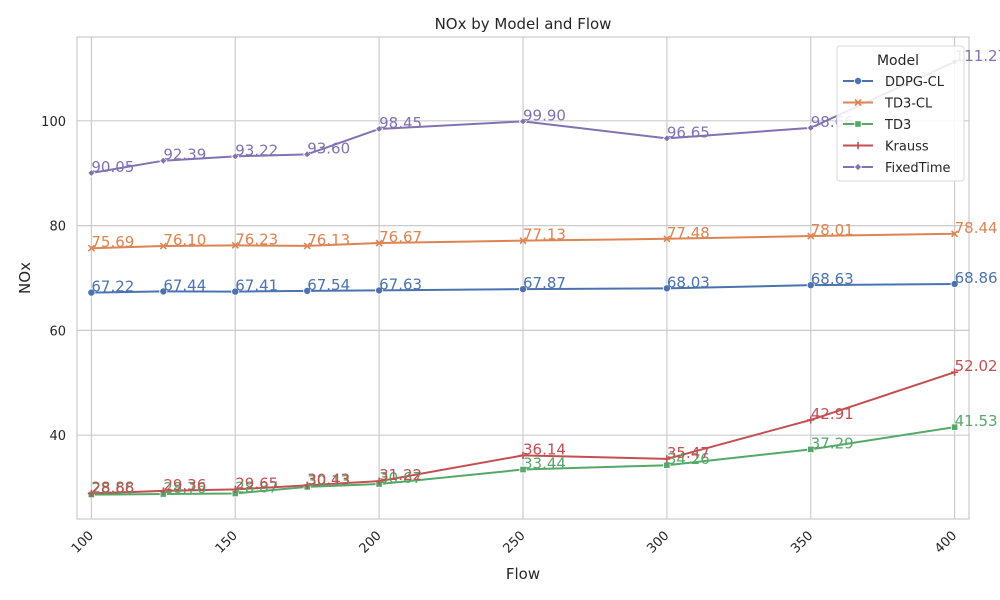 This screenshot has width=1000, height=600. What do you see at coordinates (328, 240) in the screenshot?
I see `data-label-td3-cl: 76.13` at bounding box center [328, 240].